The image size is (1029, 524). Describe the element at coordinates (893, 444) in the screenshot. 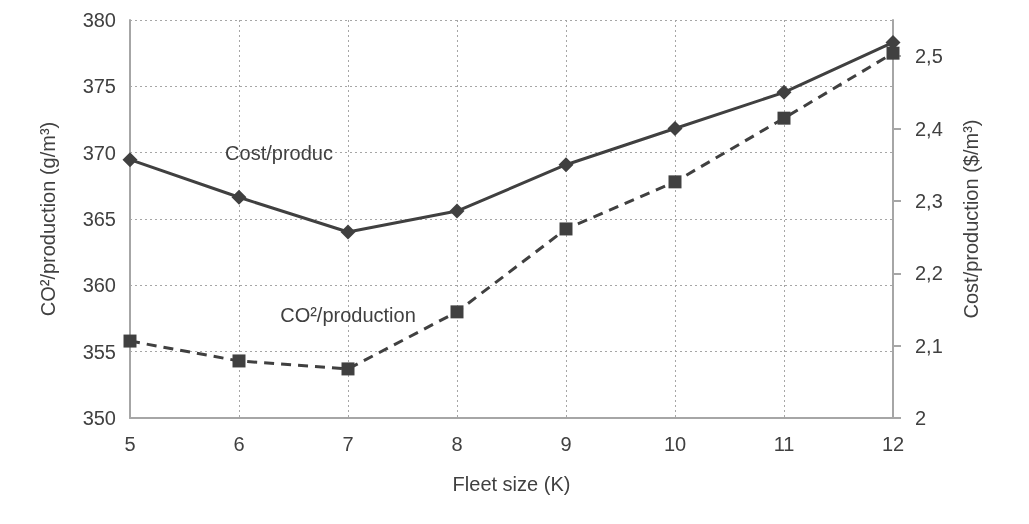

I see `x-tick-label: 12` at that location.